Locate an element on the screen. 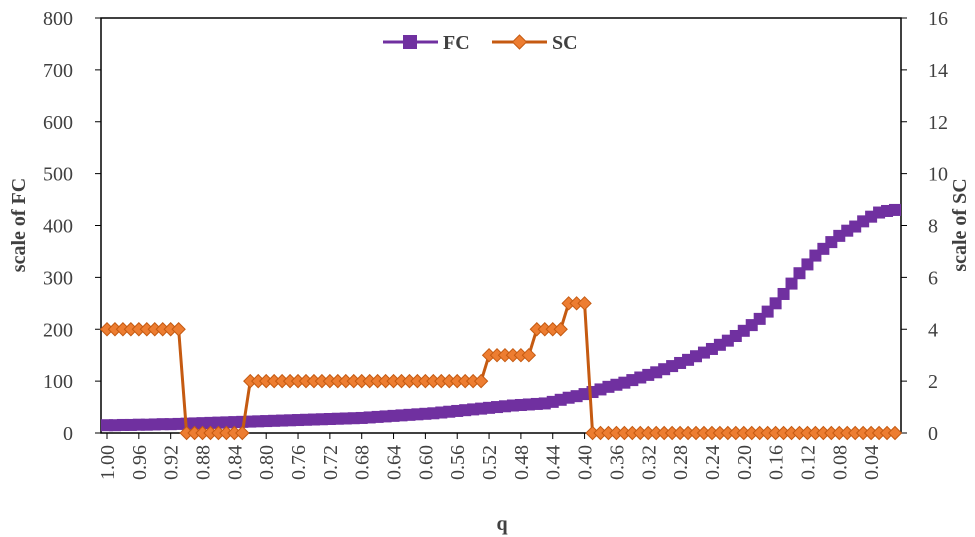 Image resolution: width=975 pixels, height=537 pixels. left-y-axis: 0 100 200 300 400 500 600 700 800 is located at coordinates (72, 226).